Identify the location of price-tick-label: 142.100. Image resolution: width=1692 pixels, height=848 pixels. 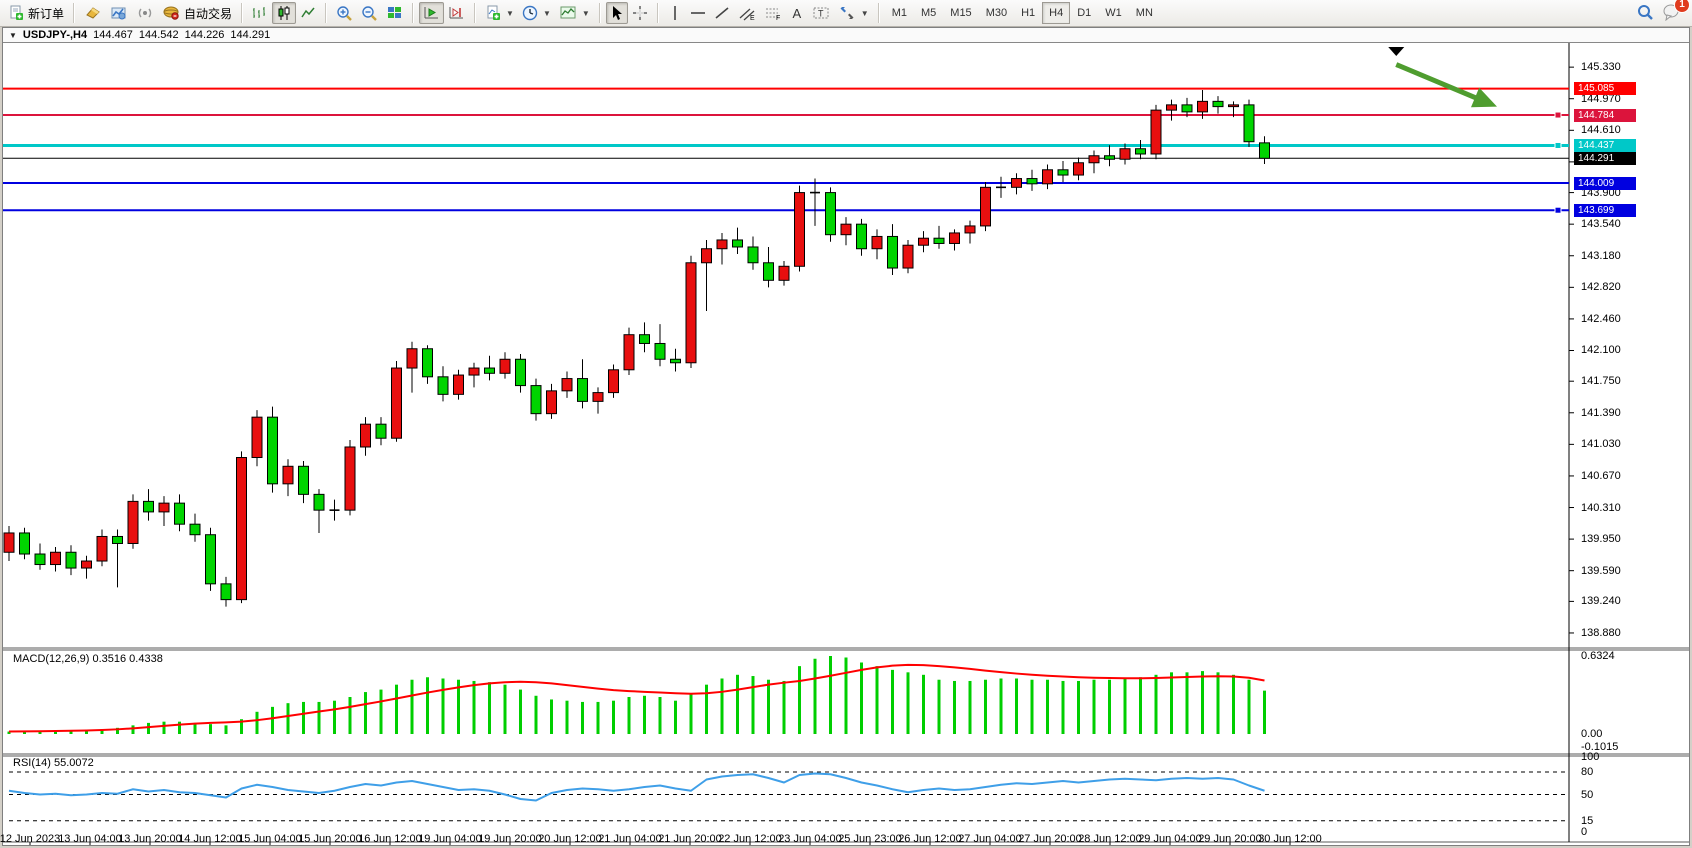
(1601, 350).